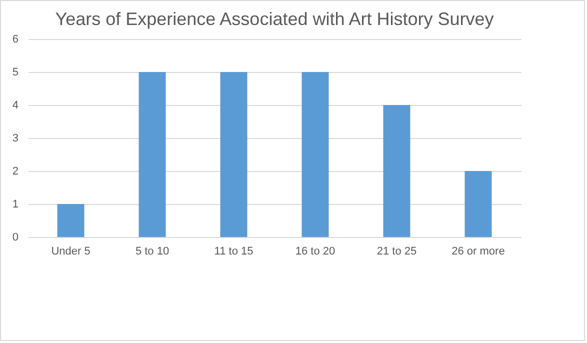 The image size is (587, 343). What do you see at coordinates (274, 19) in the screenshot?
I see `chart-title: Years of Experience Associated with Art History Survey` at bounding box center [274, 19].